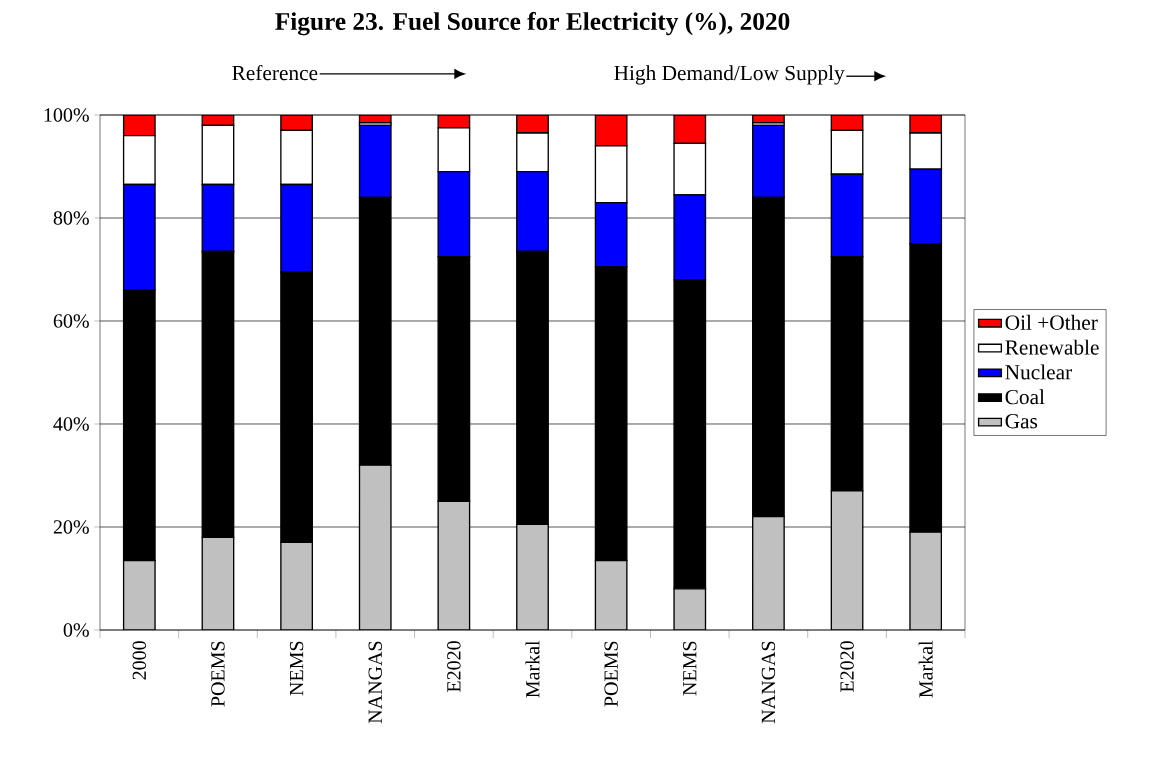 This screenshot has height=772, width=1150. What do you see at coordinates (275, 72) in the screenshot?
I see `text: Reference` at bounding box center [275, 72].